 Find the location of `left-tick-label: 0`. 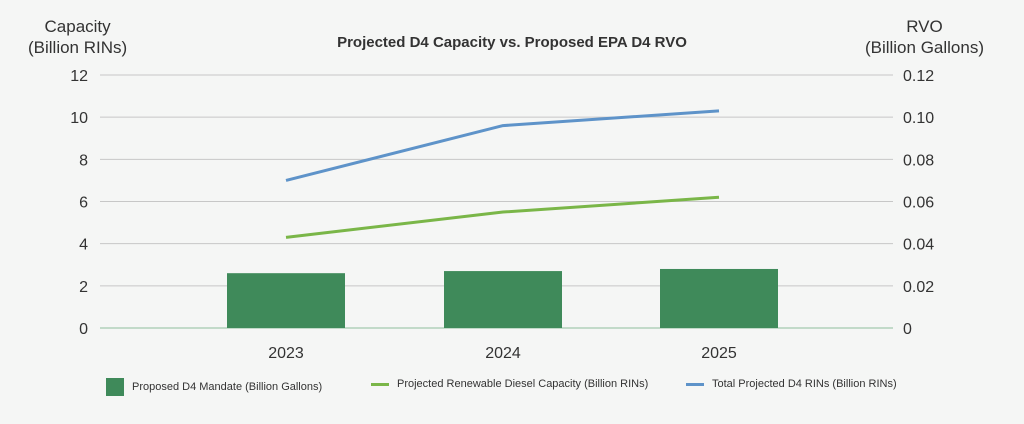

left-tick-label: 0 is located at coordinates (83, 329).